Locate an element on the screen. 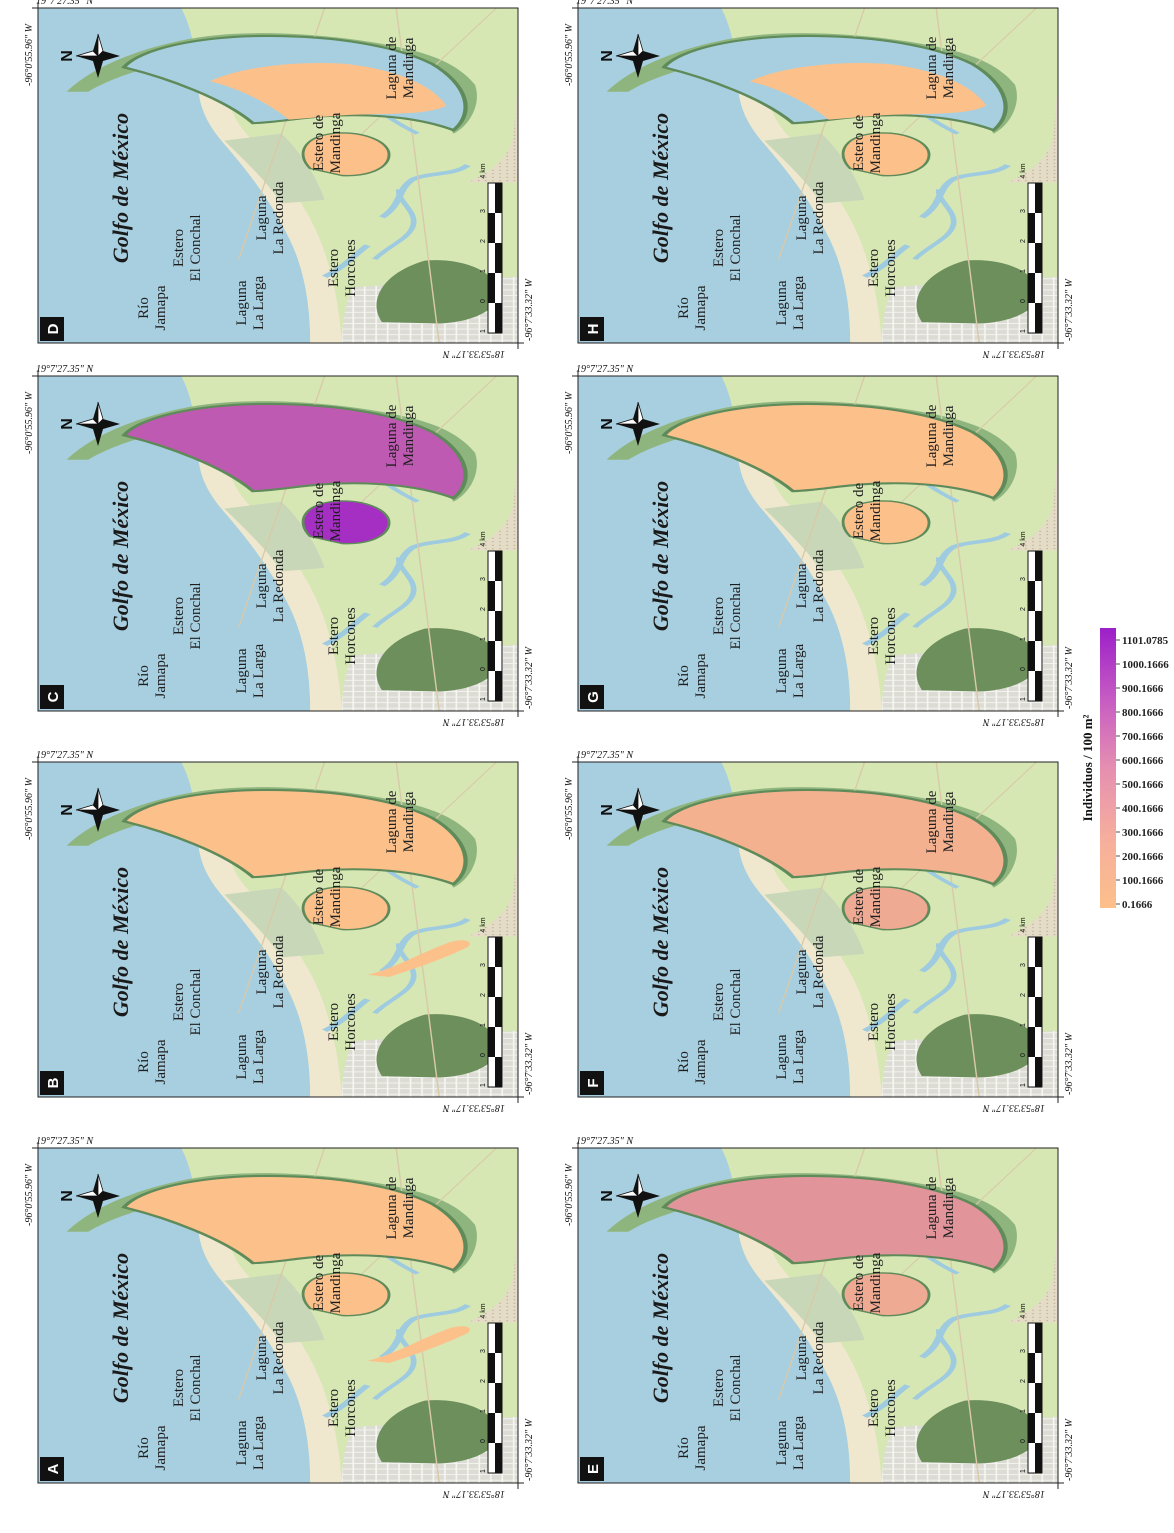 This screenshot has height=1533, width=1174. svg-text: 4 km is located at coordinates (1023, 538).